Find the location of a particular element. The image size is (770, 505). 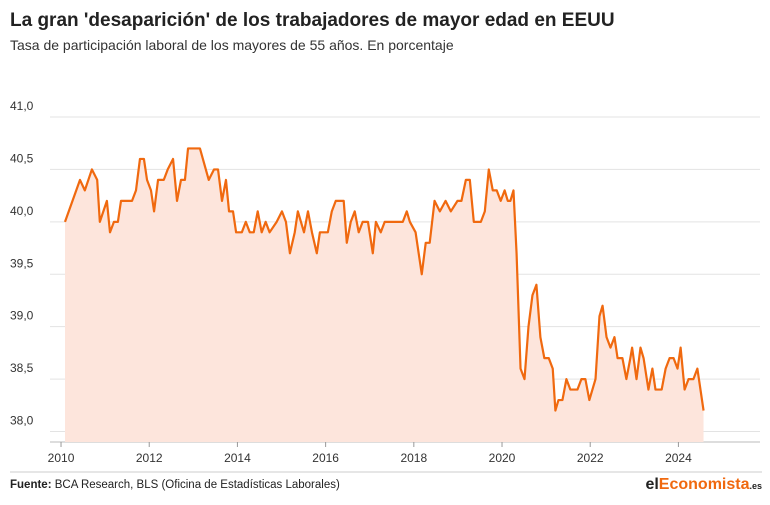

y-tick-label: 40,5 is located at coordinates (22, 158).